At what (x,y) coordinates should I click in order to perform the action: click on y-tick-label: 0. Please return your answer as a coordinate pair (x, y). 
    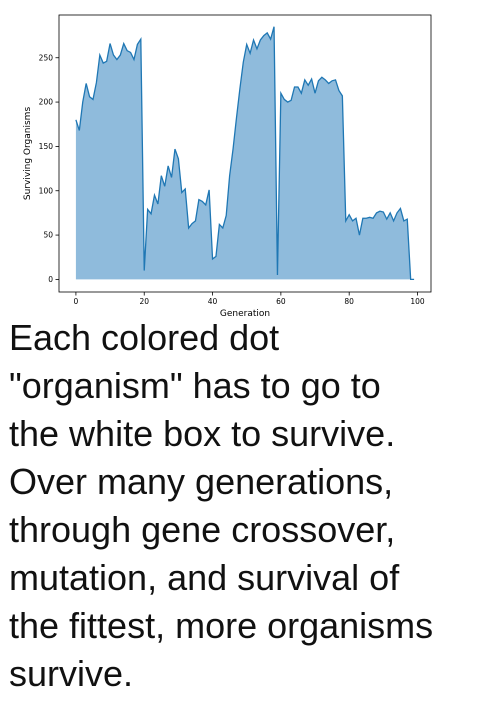
    Looking at the image, I should click on (50, 279).